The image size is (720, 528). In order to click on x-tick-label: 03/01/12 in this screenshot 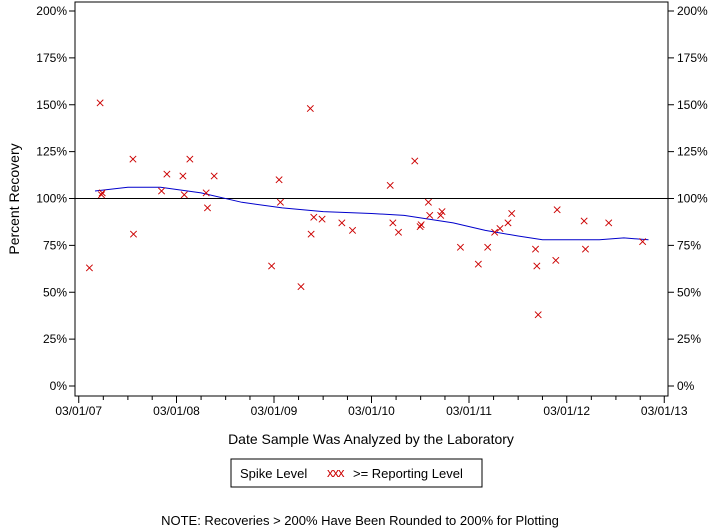, I will do `click(566, 411)`.